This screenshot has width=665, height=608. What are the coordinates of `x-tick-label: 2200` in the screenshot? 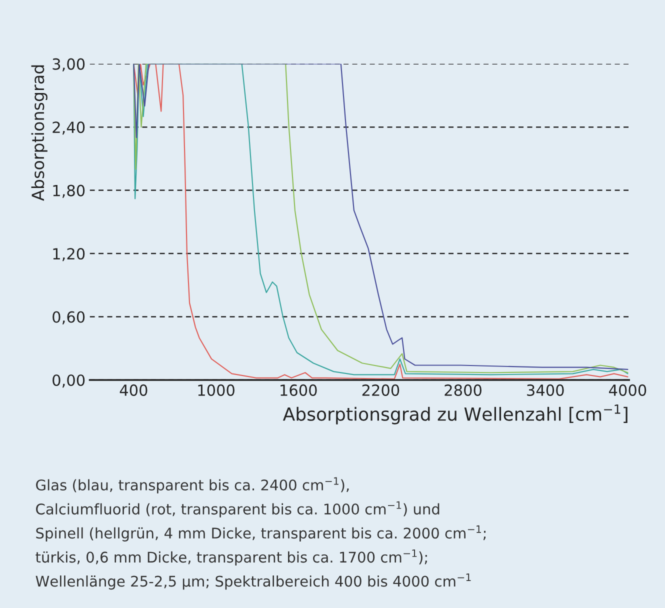 It's located at (381, 390).